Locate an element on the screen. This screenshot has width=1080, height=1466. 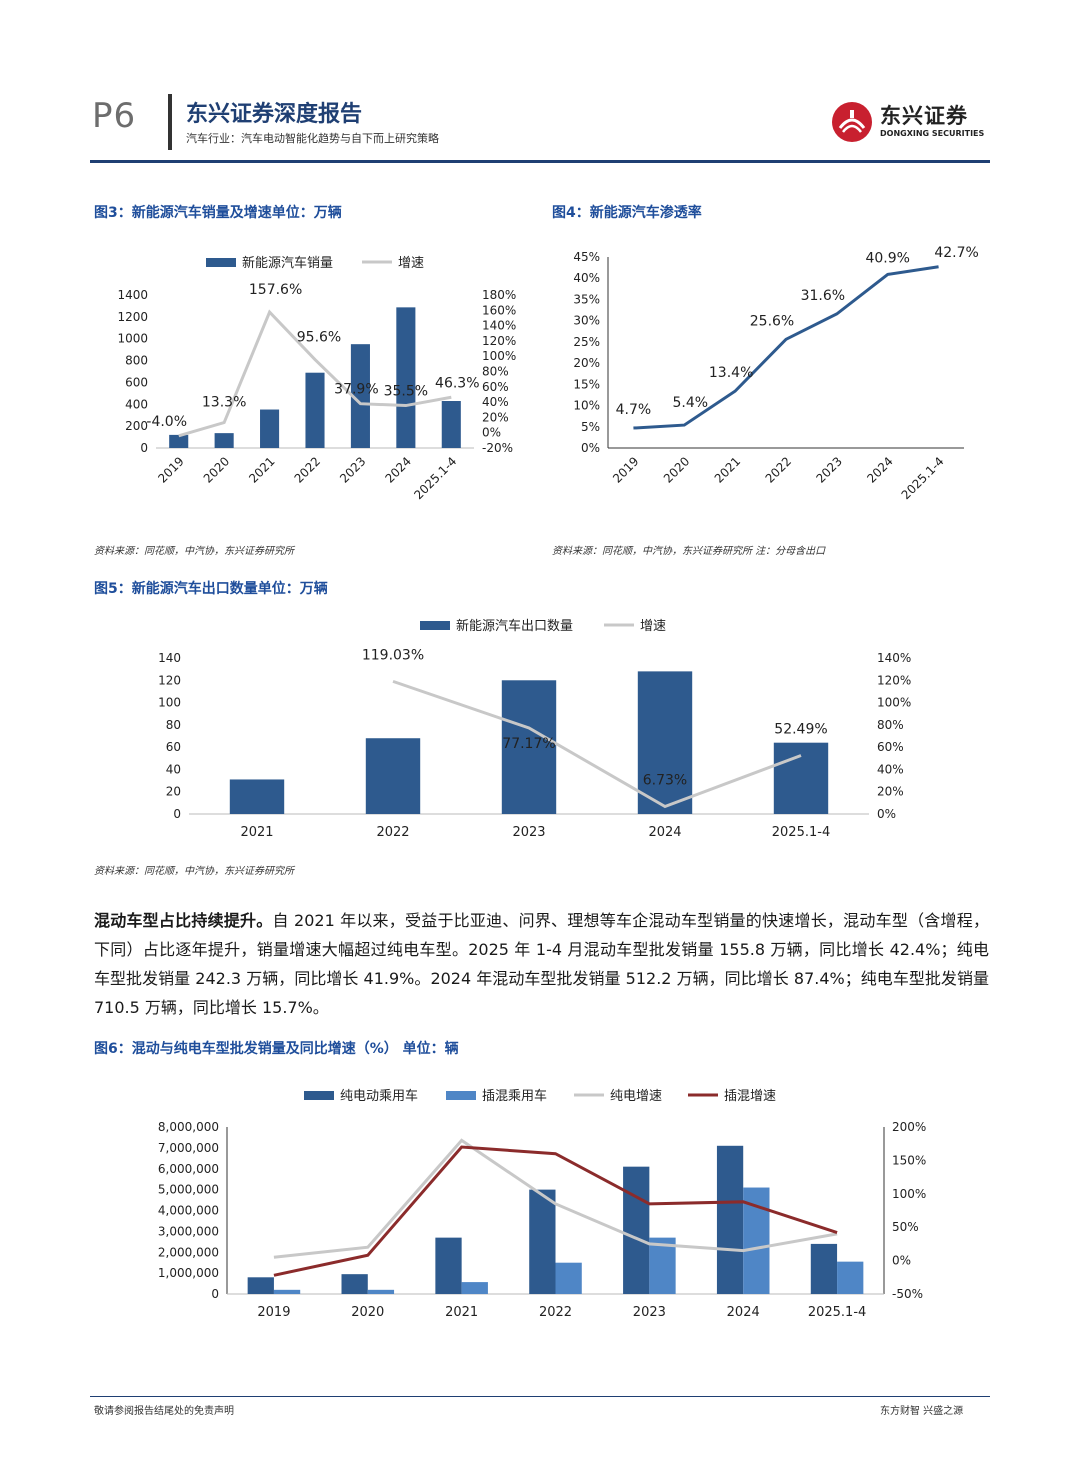
y-tick-label: 35% is located at coordinates (586, 299).